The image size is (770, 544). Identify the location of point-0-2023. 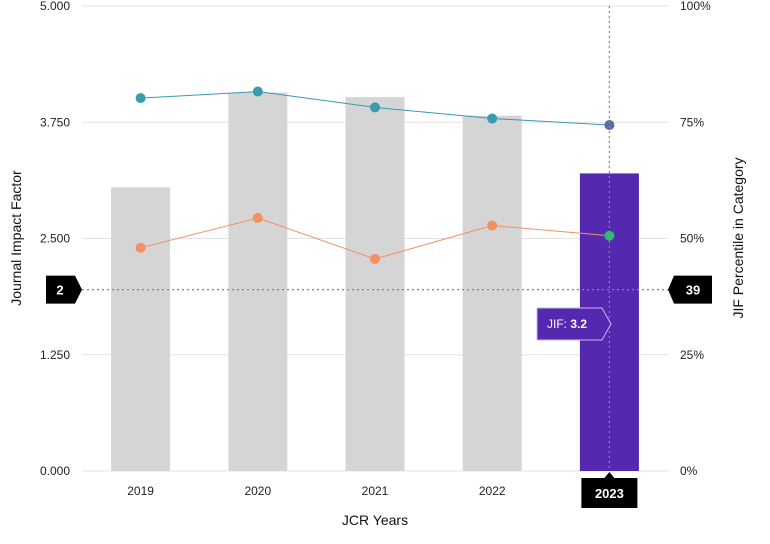
(609, 125).